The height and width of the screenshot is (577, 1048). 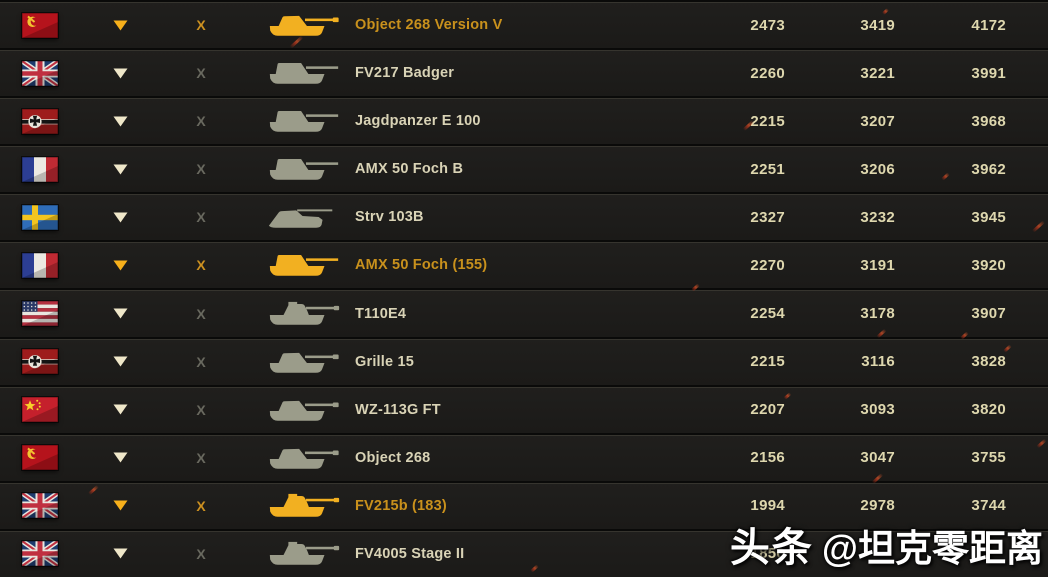 I want to click on watermark-prefix: 头条, so click(x=771, y=548).